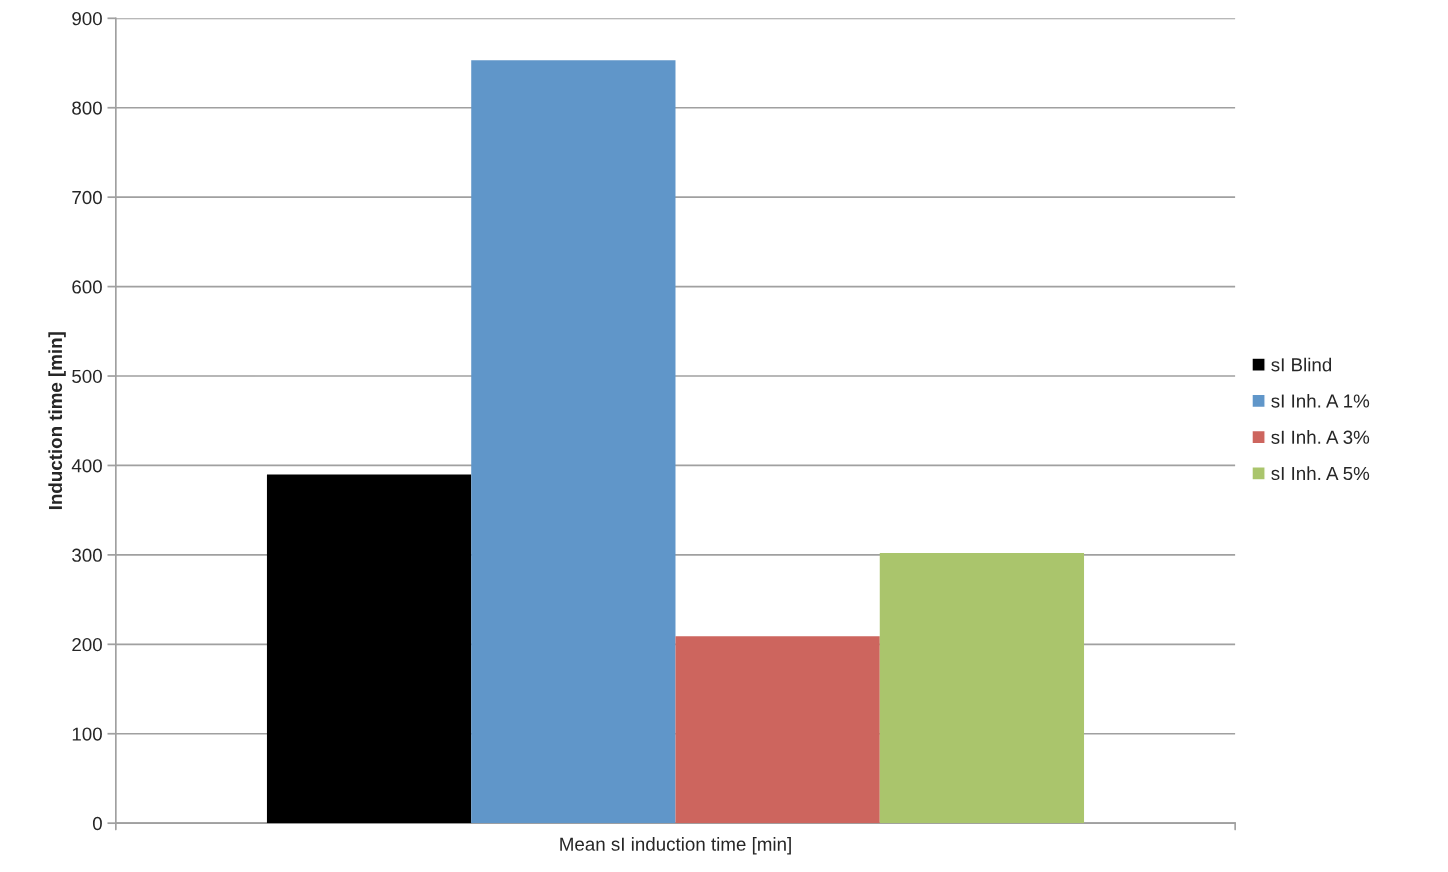  What do you see at coordinates (87, 287) in the screenshot?
I see `y-tick-label: 600` at bounding box center [87, 287].